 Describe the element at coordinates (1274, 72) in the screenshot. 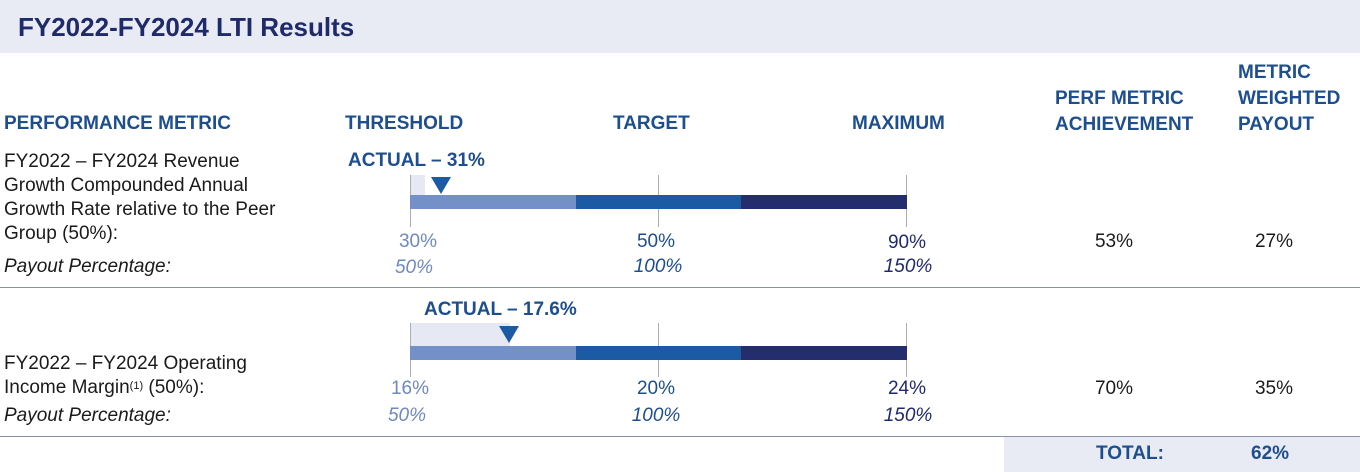

I see `header-payout-line1: METRIC` at that location.